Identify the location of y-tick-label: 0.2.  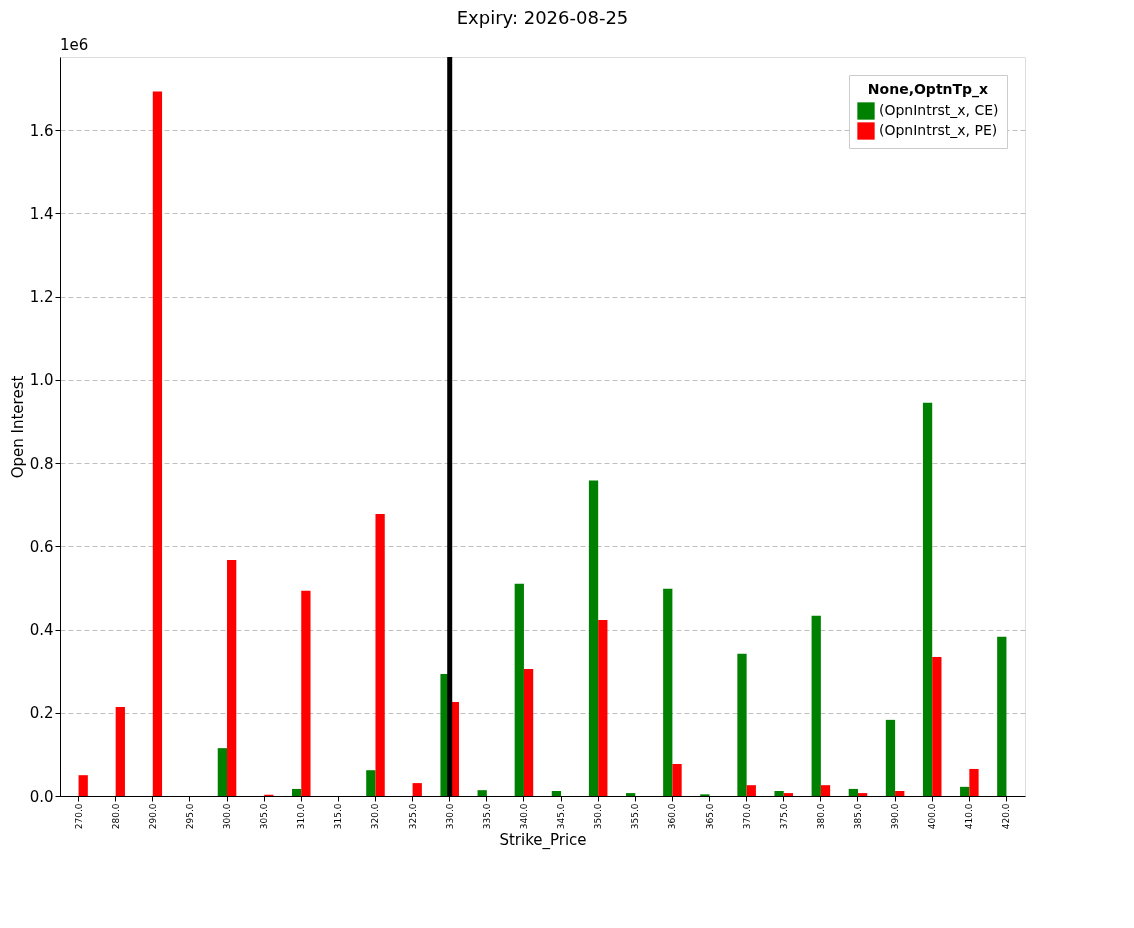
(41, 713).